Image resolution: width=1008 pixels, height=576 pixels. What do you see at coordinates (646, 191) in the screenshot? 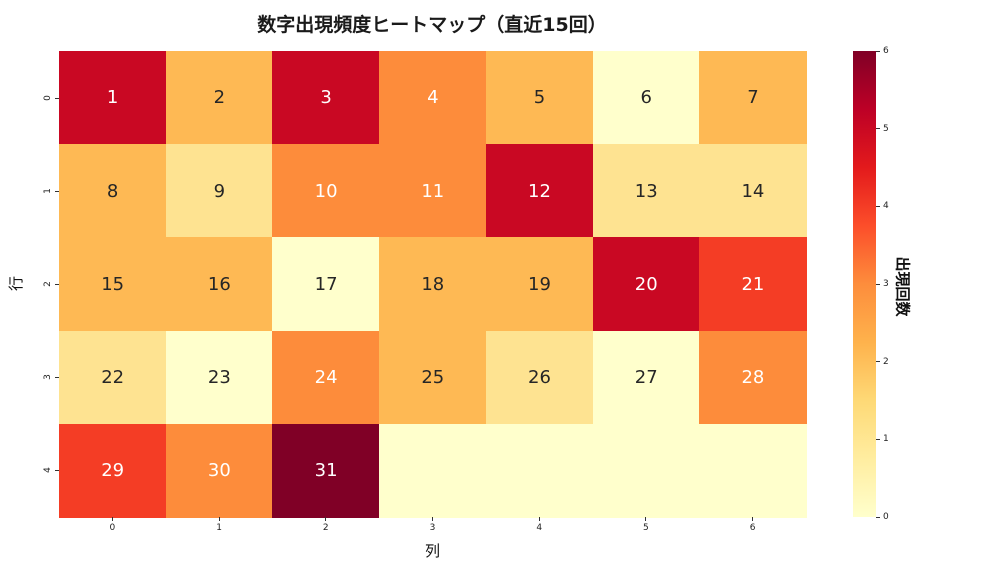
I see `heatmap-cell: 13` at bounding box center [646, 191].